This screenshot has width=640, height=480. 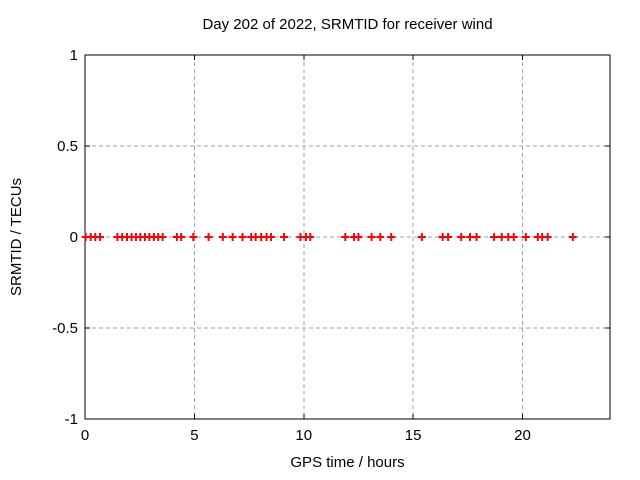 What do you see at coordinates (347, 462) in the screenshot?
I see `x-axis-label: GPS time / hours` at bounding box center [347, 462].